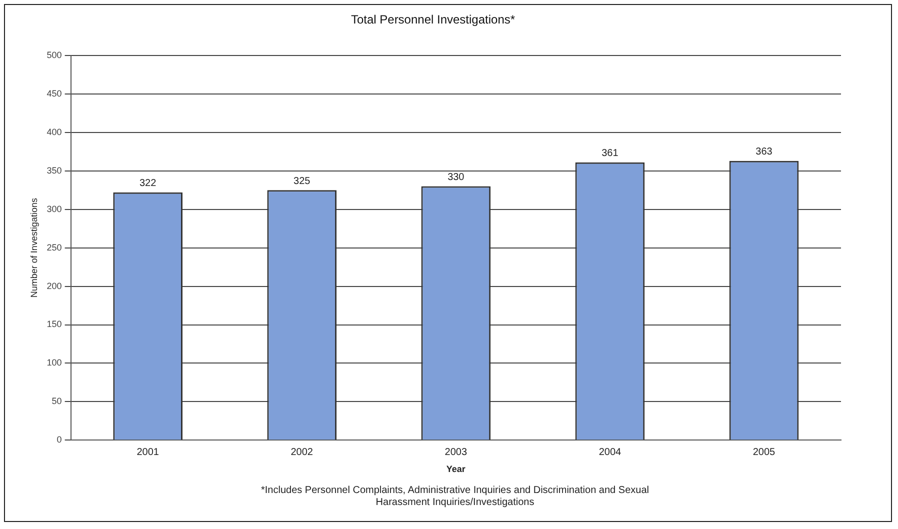 This screenshot has width=898, height=529. Describe the element at coordinates (54, 209) in the screenshot. I see `y-tick-label: 300` at that location.